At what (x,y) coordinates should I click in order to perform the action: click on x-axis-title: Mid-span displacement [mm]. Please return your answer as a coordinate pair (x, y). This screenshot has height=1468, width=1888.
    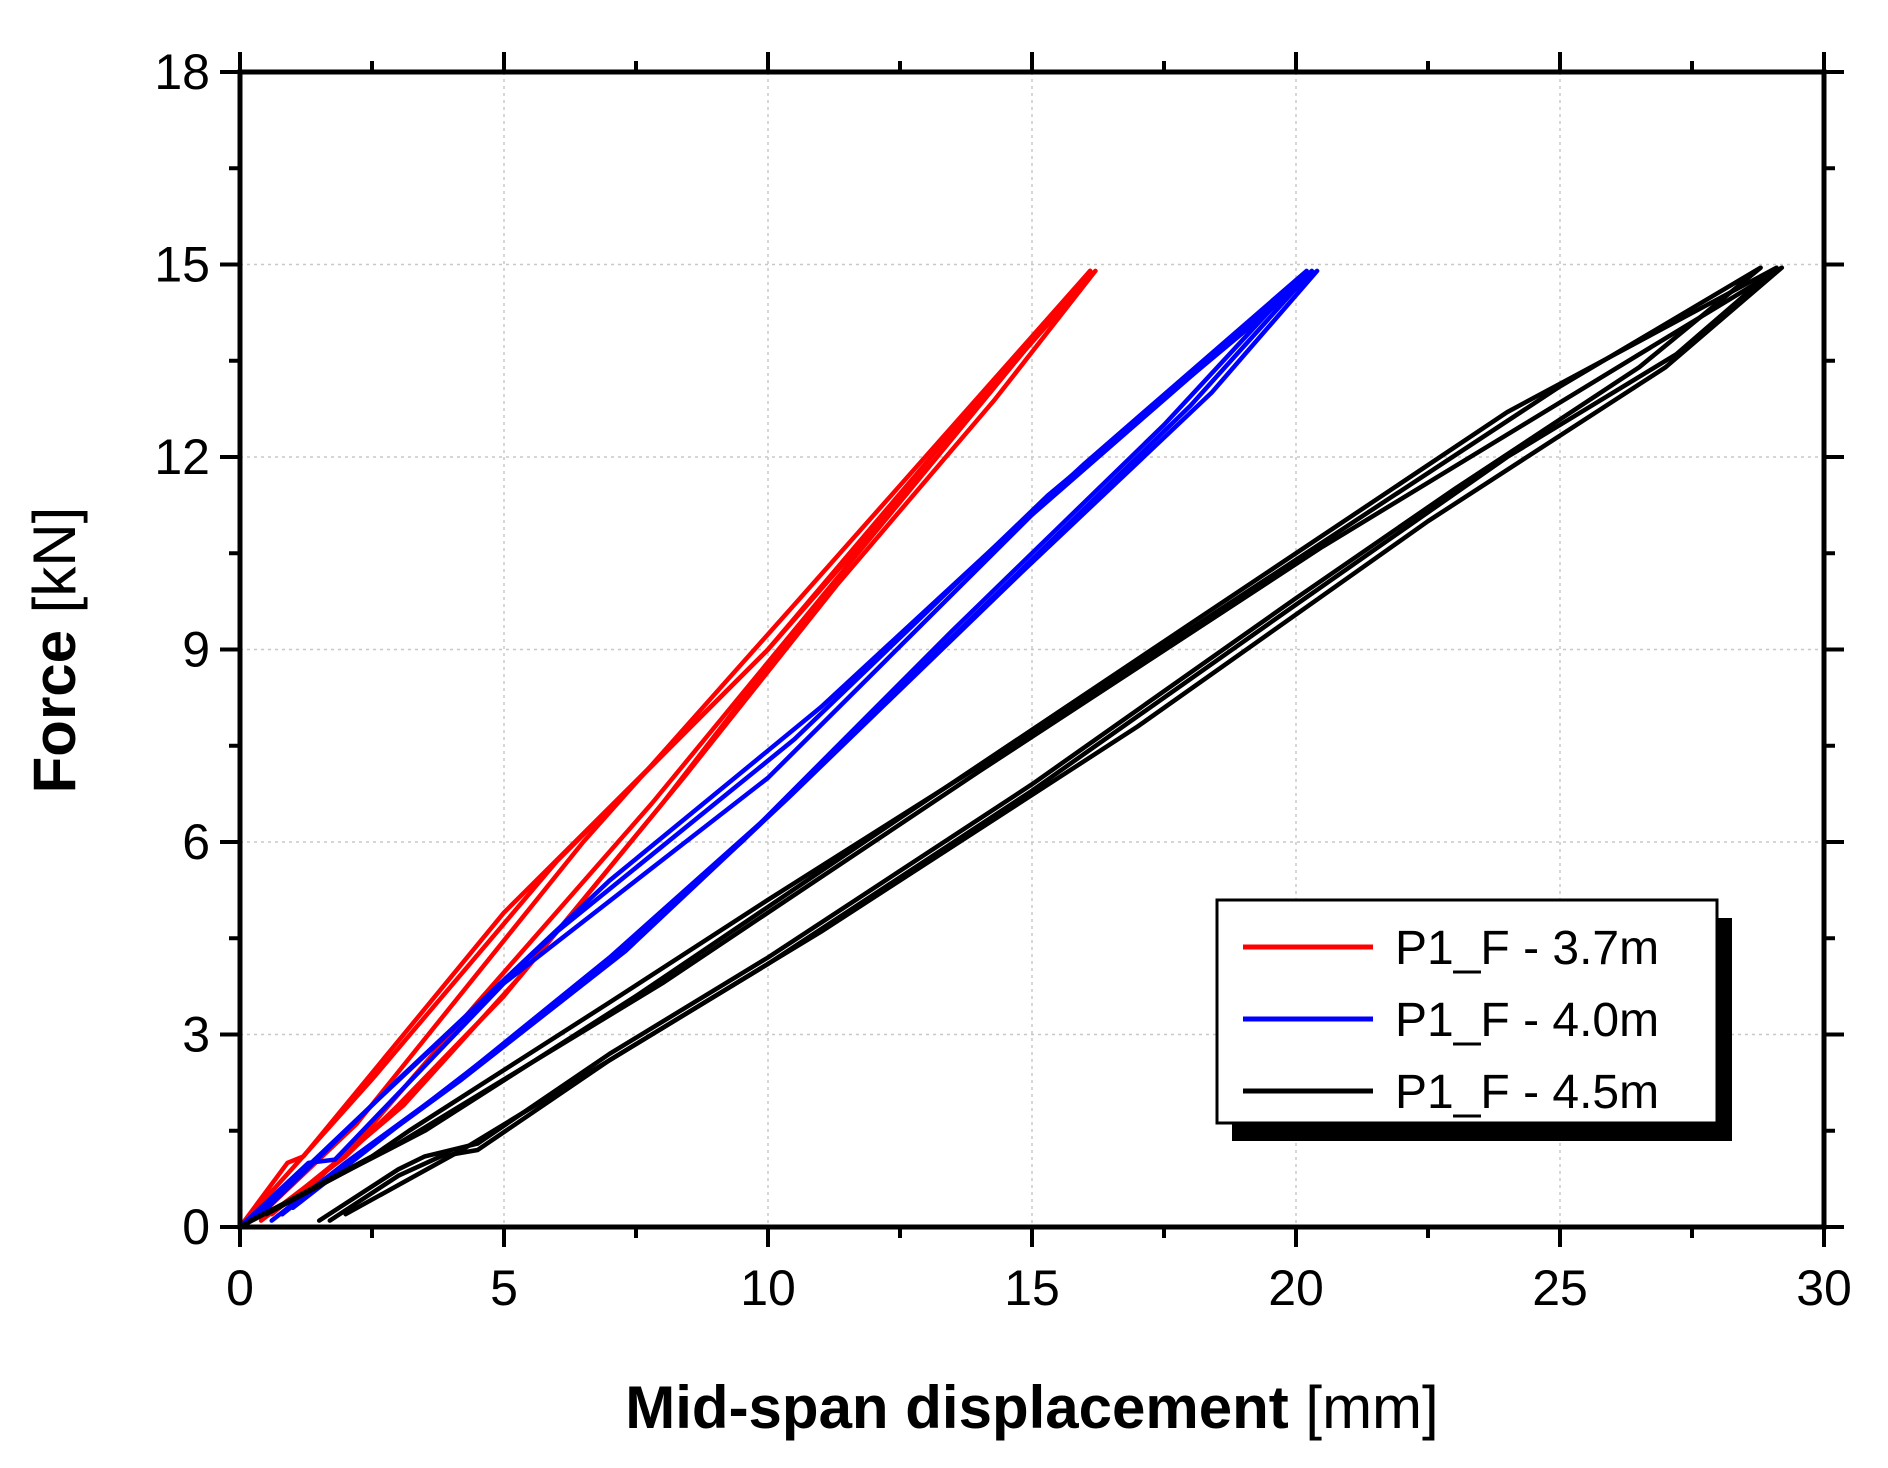
    Looking at the image, I should click on (1031, 1407).